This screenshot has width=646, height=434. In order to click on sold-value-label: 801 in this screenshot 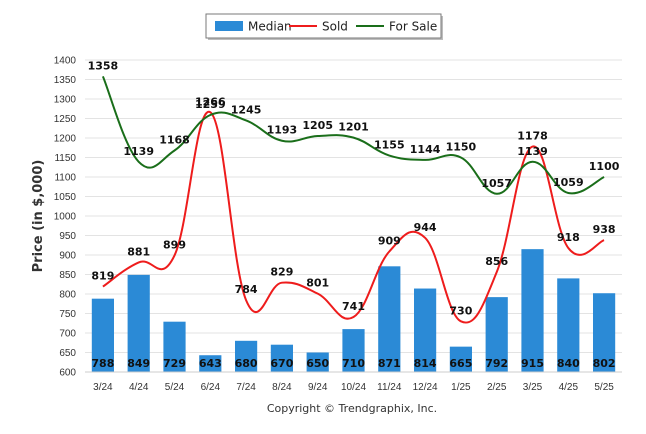, I will do `click(317, 283)`.